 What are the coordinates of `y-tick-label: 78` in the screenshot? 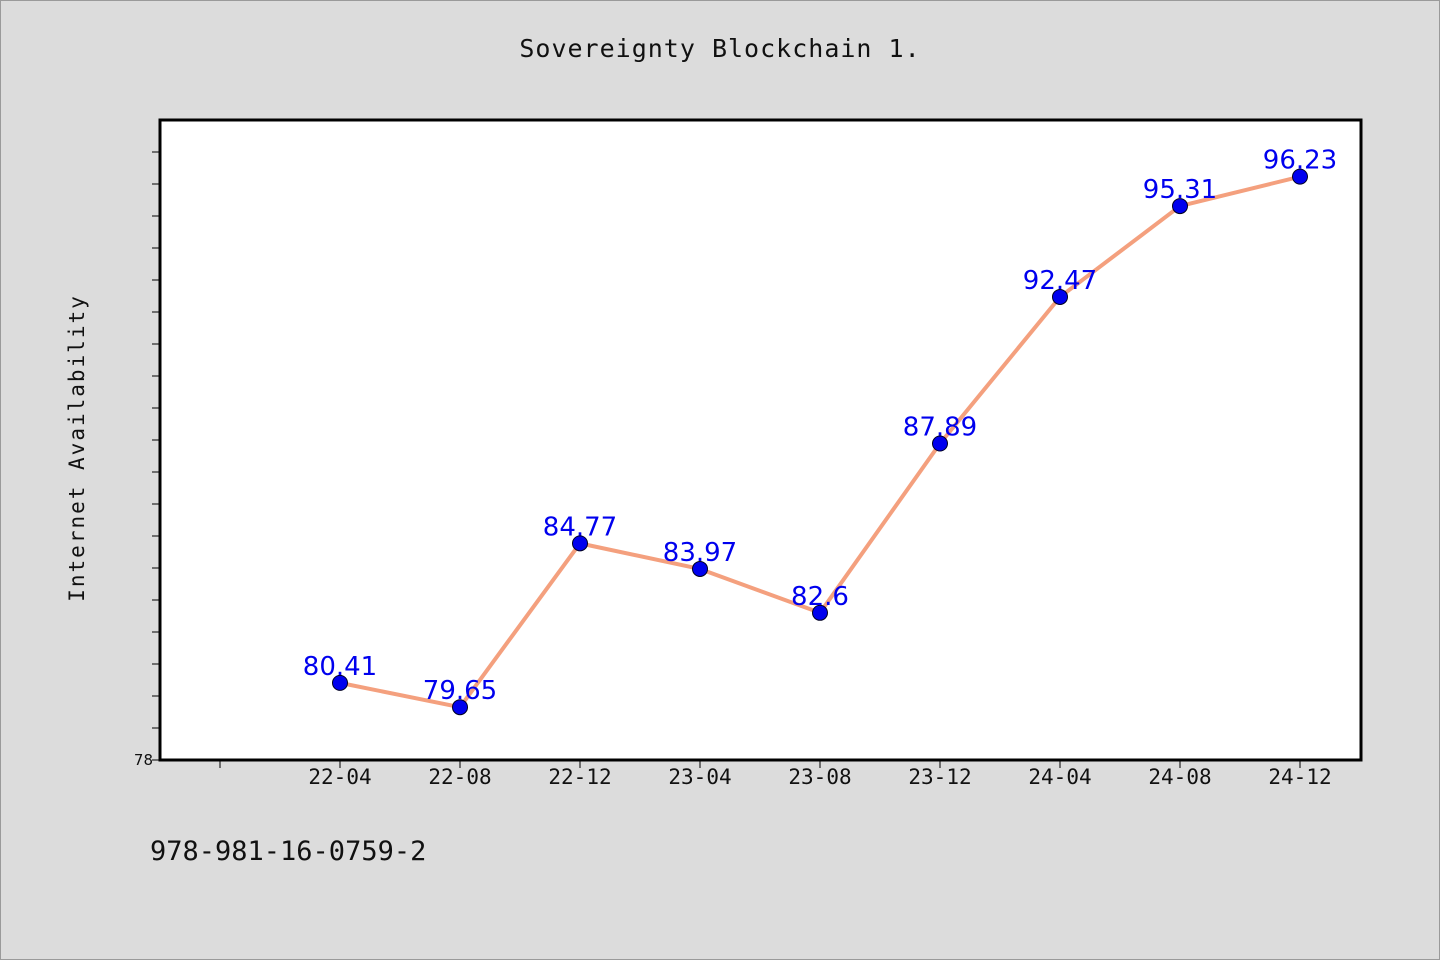 It's located at (143, 760).